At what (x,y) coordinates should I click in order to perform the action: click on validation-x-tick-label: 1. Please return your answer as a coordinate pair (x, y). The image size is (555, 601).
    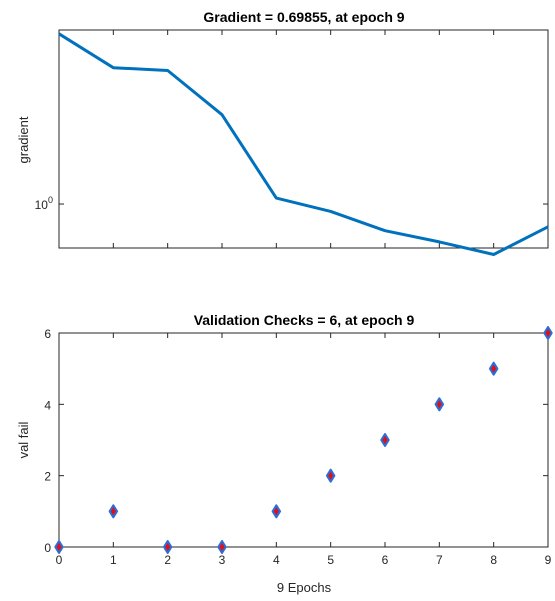
    Looking at the image, I should click on (113, 560).